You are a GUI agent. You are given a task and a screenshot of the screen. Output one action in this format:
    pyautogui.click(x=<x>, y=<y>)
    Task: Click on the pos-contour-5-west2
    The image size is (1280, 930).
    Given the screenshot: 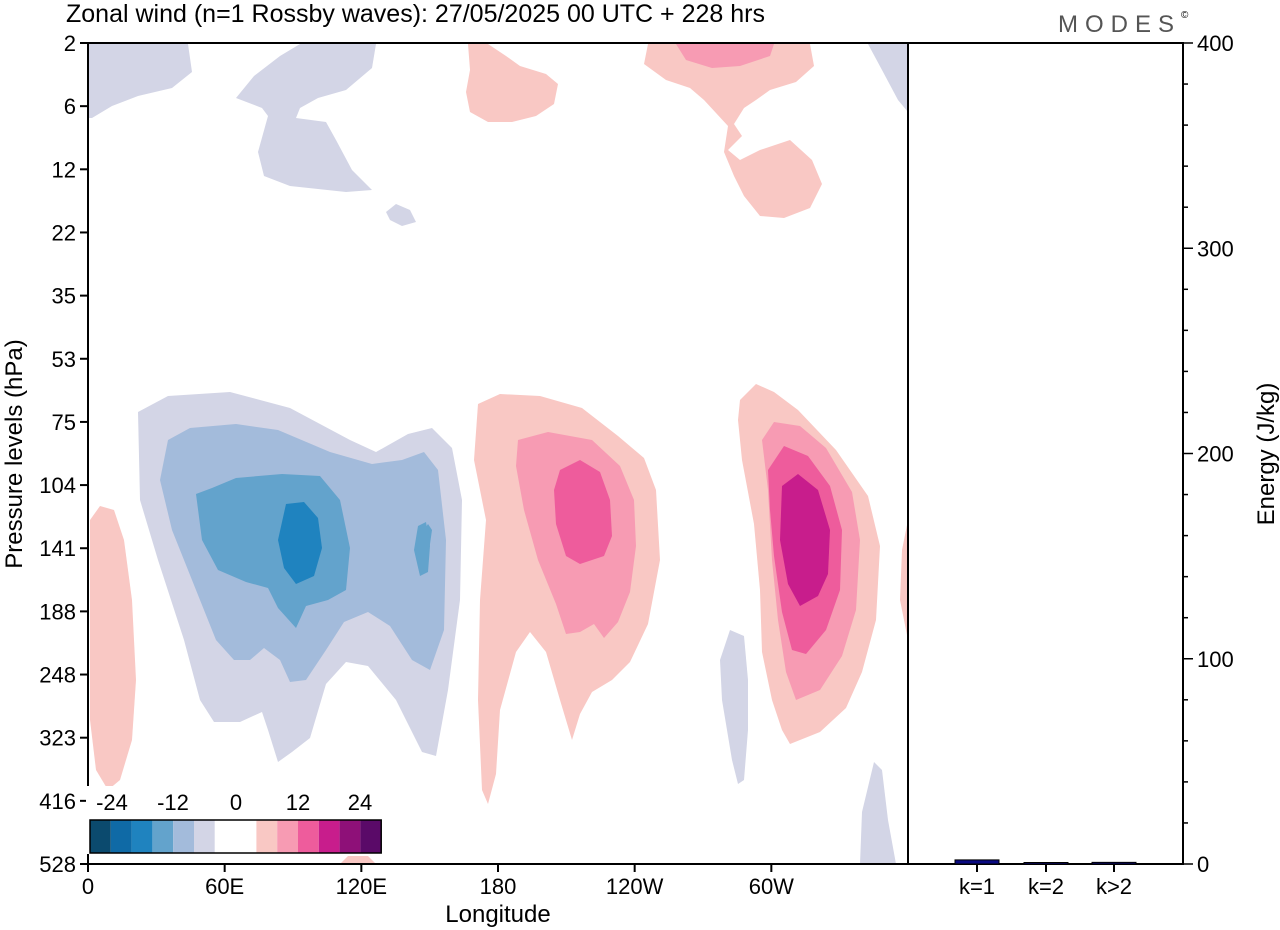 What is the action you would take?
    pyautogui.click(x=904, y=580)
    